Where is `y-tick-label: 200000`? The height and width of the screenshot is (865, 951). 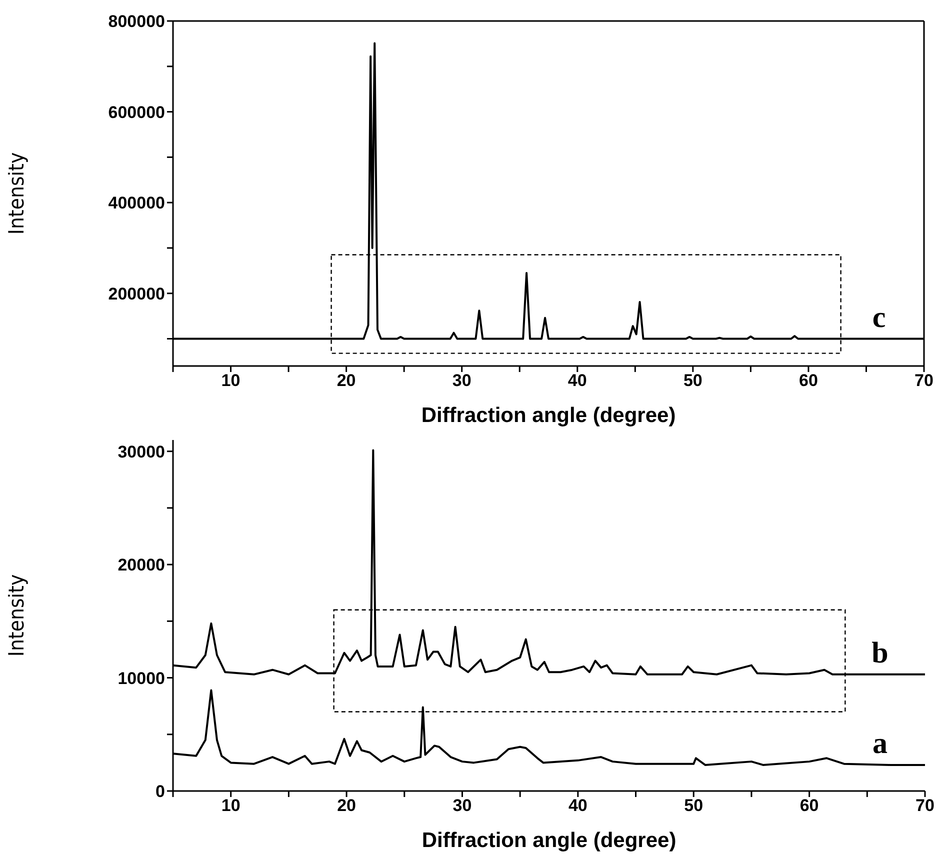 y-tick-label: 200000 is located at coordinates (136, 294).